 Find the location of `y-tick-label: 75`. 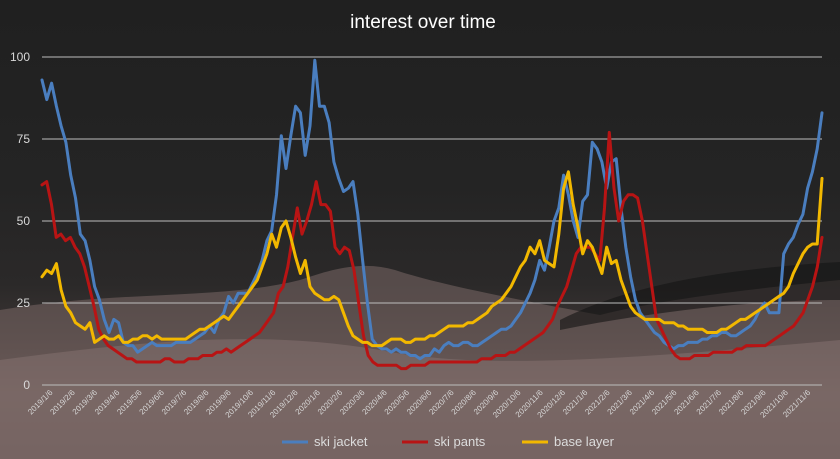

y-tick-label: 75 is located at coordinates (24, 139).